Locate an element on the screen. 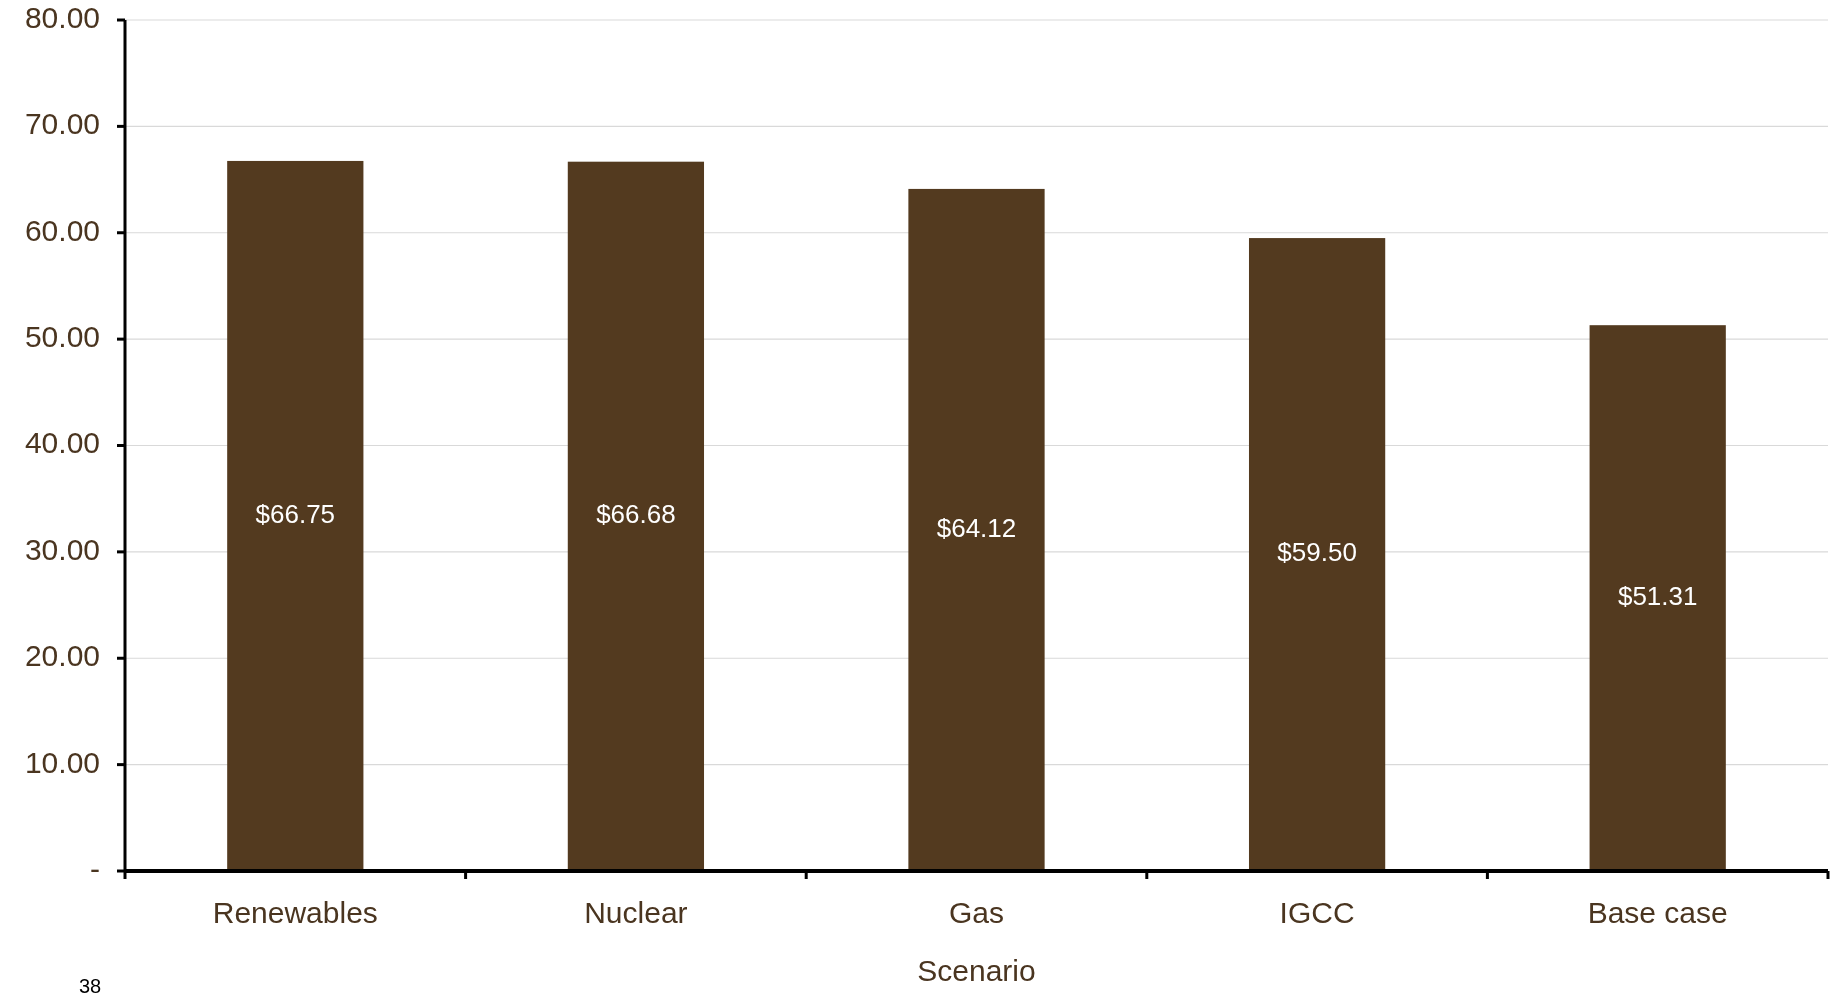 The height and width of the screenshot is (997, 1838). y-tick-label: 70.00 is located at coordinates (62, 124).